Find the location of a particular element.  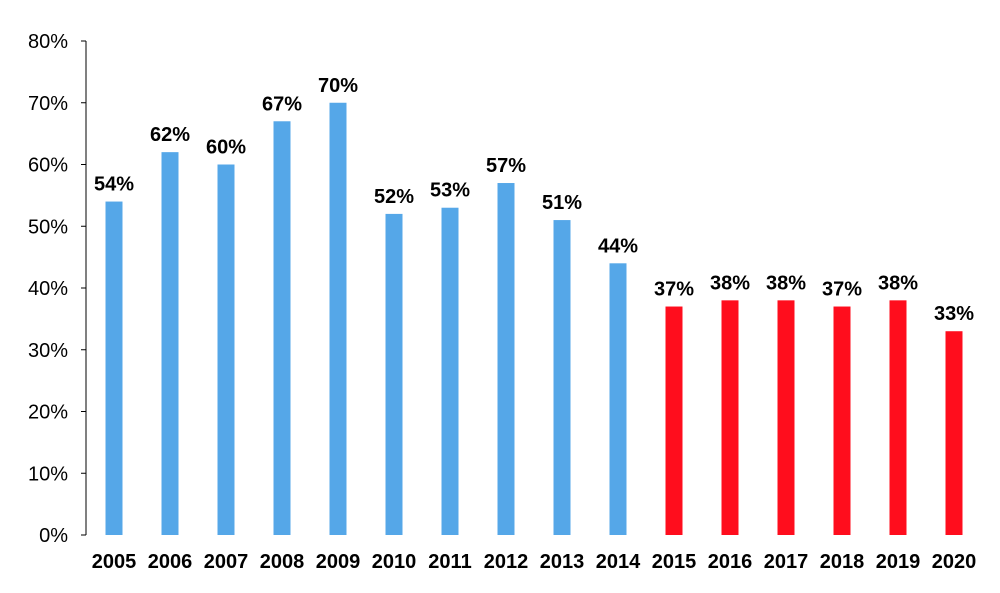

data-label-2019: 38% is located at coordinates (898, 283).